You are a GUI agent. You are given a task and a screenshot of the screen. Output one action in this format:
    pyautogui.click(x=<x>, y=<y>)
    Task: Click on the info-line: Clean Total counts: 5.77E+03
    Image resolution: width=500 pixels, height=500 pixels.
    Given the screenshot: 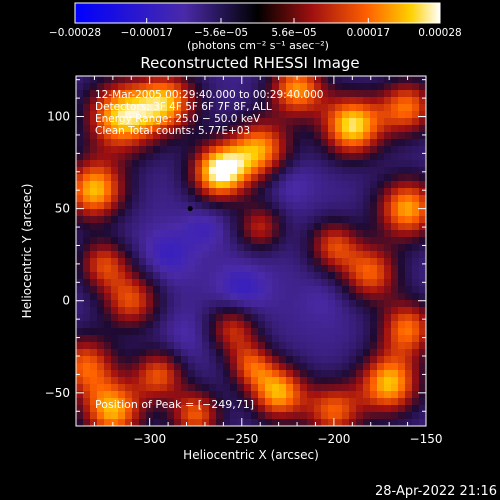 What is the action you would take?
    pyautogui.click(x=172, y=131)
    